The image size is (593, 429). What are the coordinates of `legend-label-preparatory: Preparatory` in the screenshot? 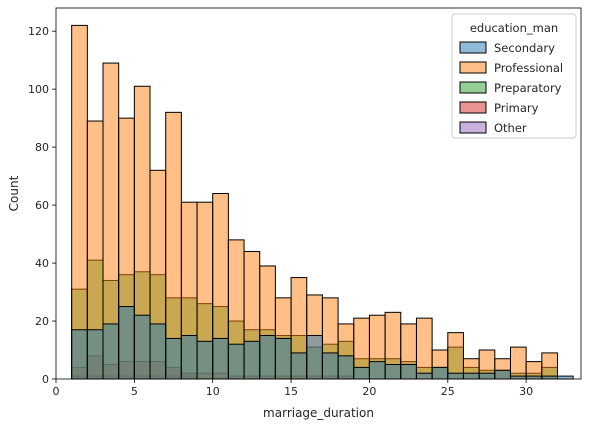 It's located at (528, 88).